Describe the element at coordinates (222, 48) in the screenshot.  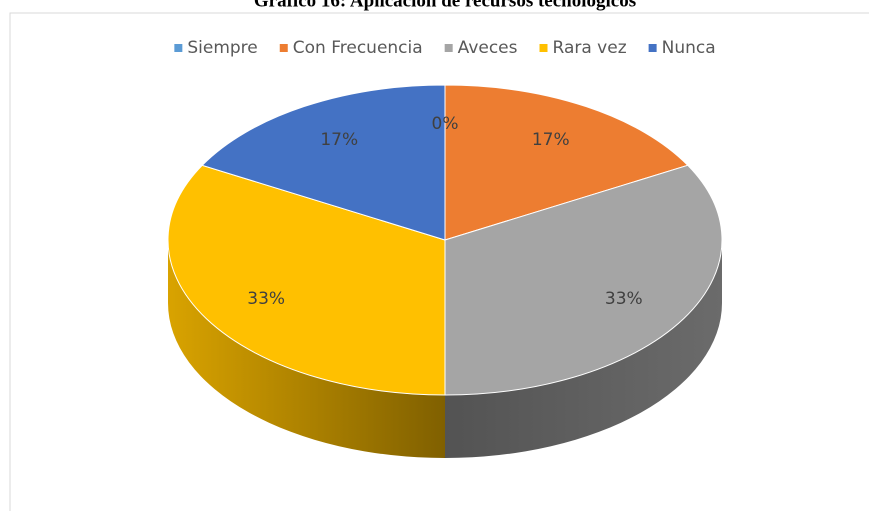
I see `legend-label: Siempre` at that location.